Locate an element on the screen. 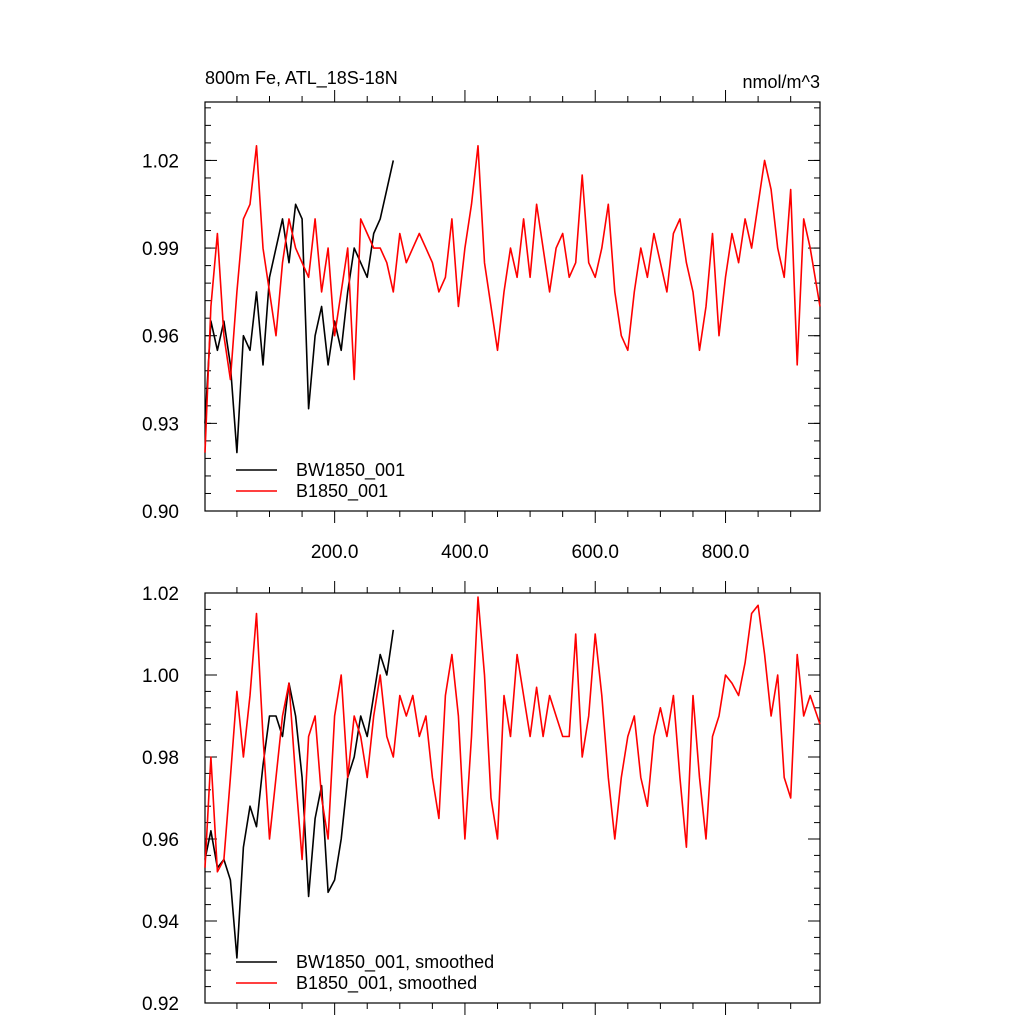  top-ytick-label: 1.02 is located at coordinates (160, 161).